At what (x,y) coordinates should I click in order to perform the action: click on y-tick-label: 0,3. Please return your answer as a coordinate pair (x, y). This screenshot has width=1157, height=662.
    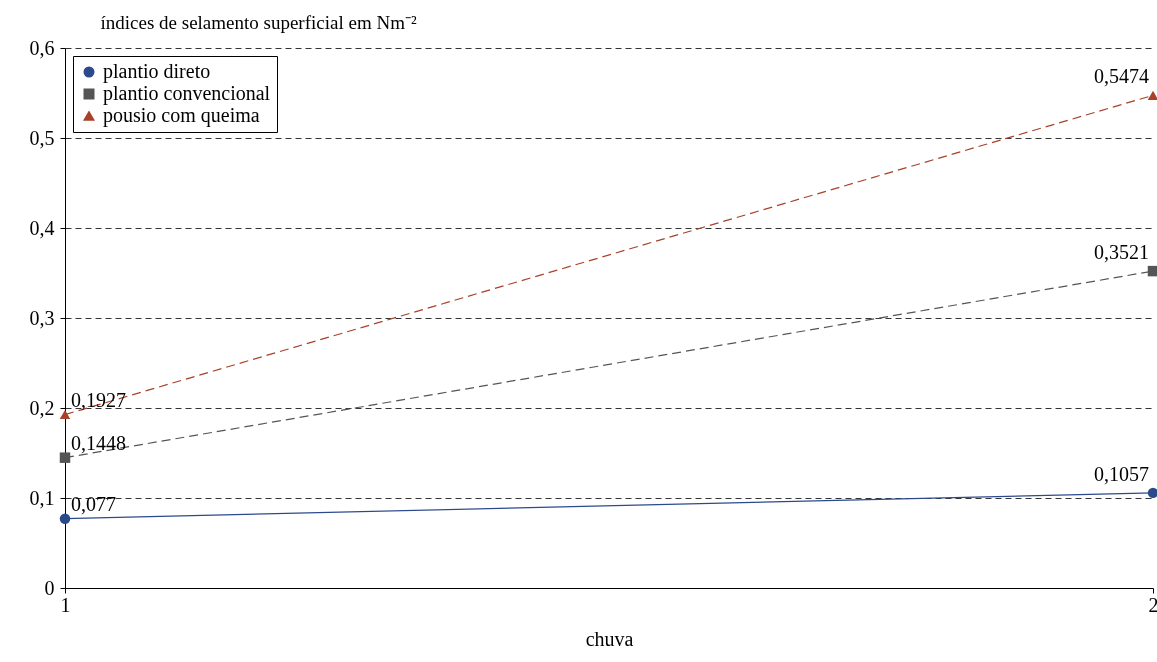
    Looking at the image, I should click on (42, 317).